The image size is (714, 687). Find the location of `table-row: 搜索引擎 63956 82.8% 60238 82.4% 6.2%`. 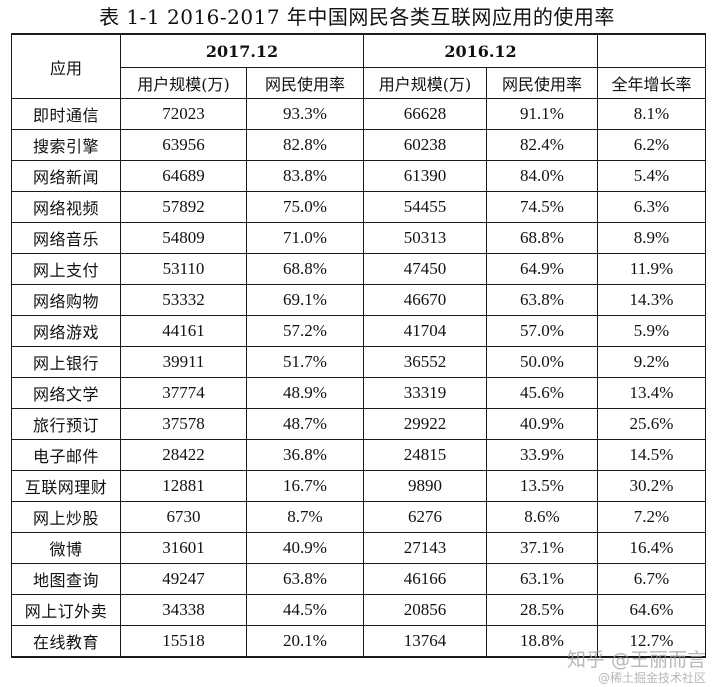

table-row: 搜索引擎 63956 82.8% 60238 82.4% 6.2% is located at coordinates (358, 145).